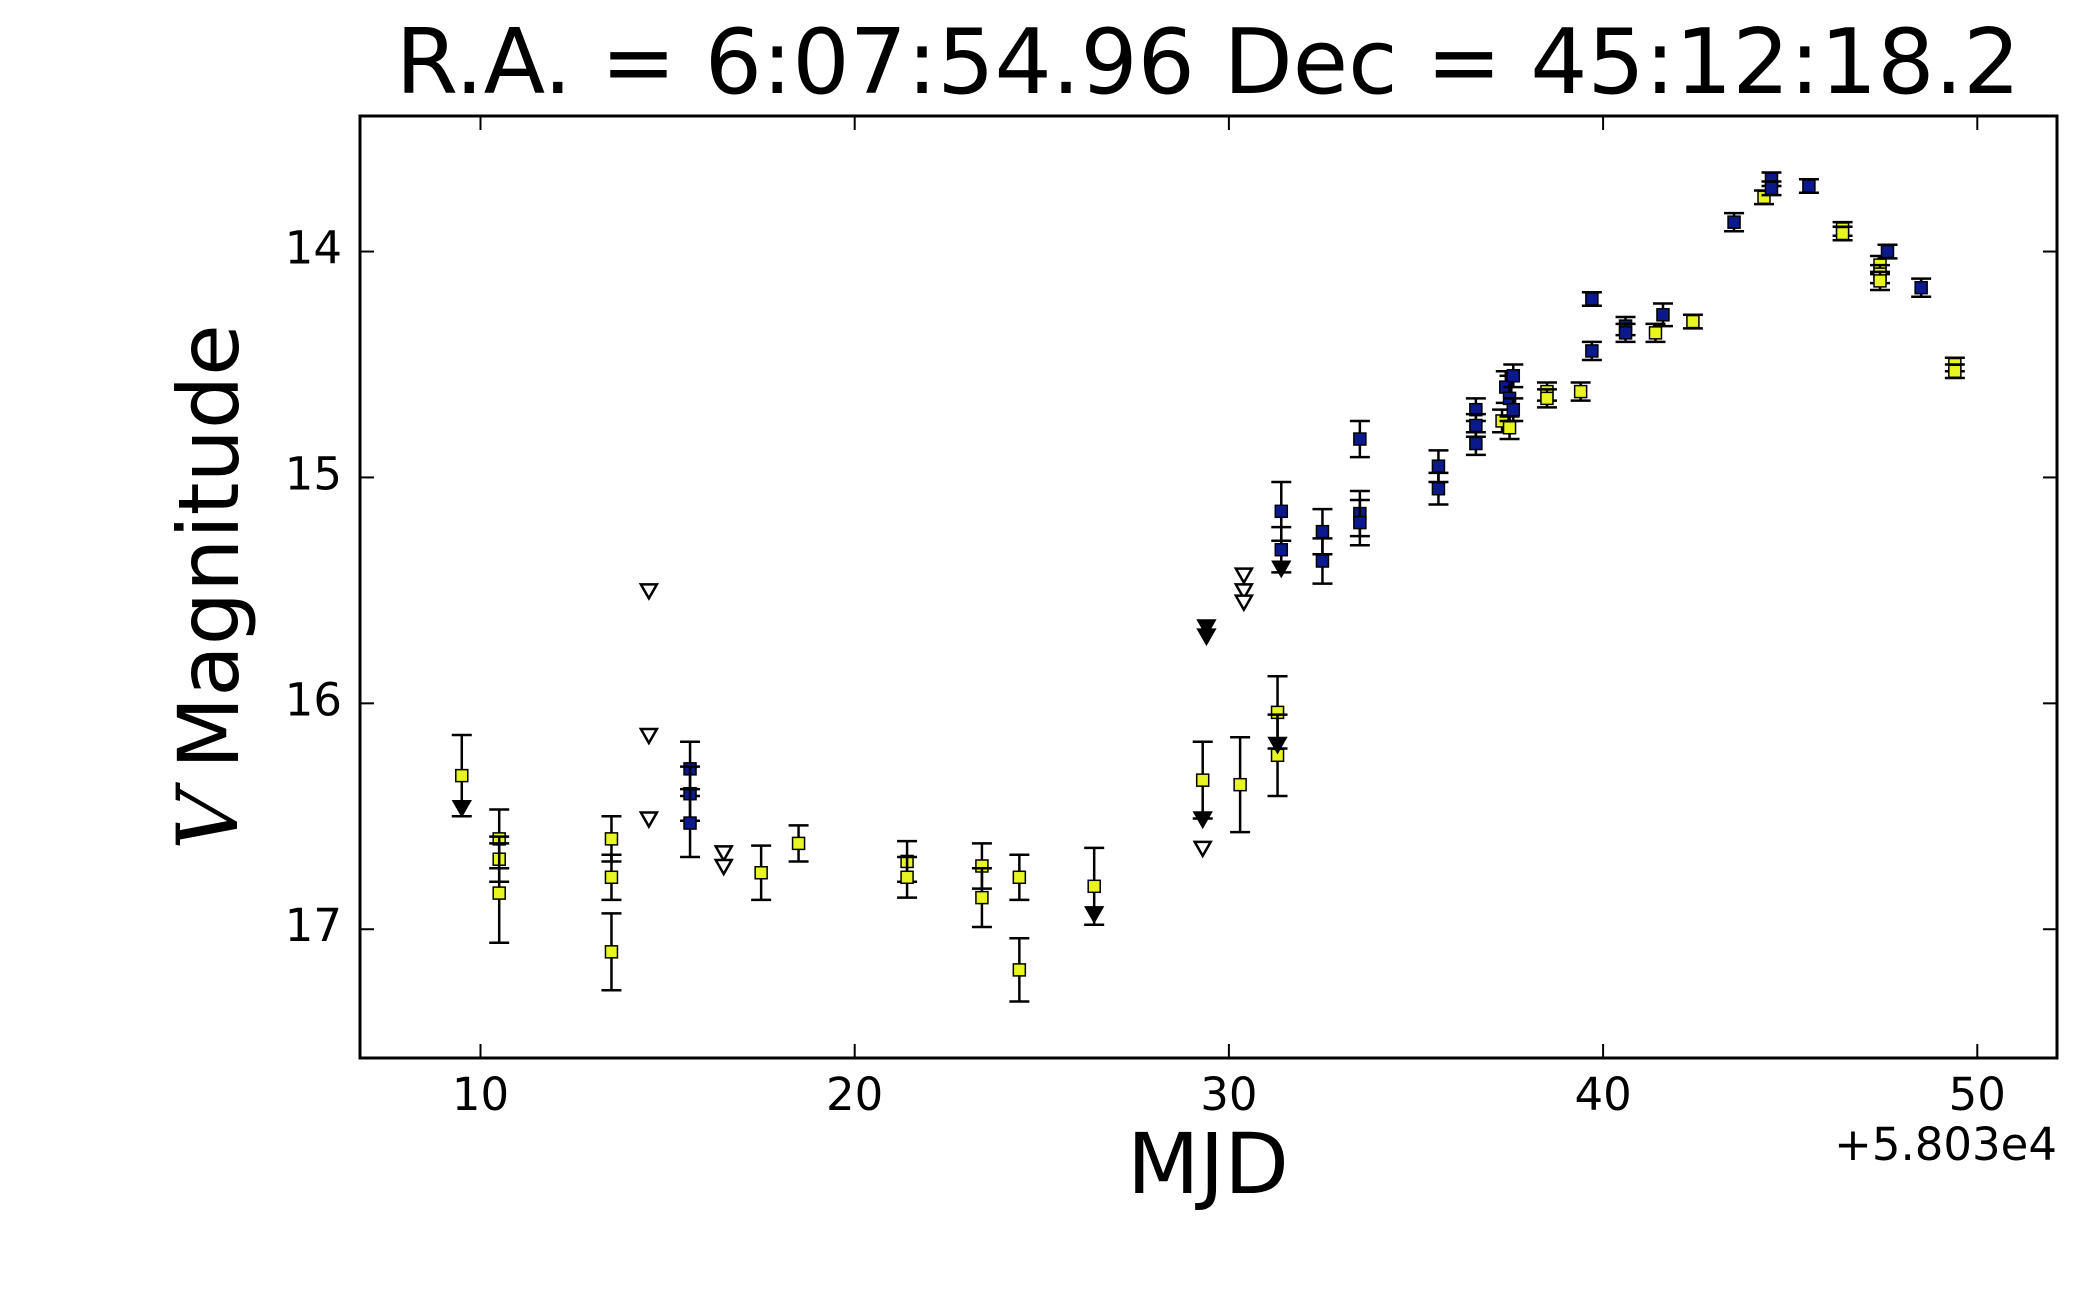 The height and width of the screenshot is (1297, 2100). What do you see at coordinates (313, 699) in the screenshot?
I see `y-tick-label: 16` at bounding box center [313, 699].